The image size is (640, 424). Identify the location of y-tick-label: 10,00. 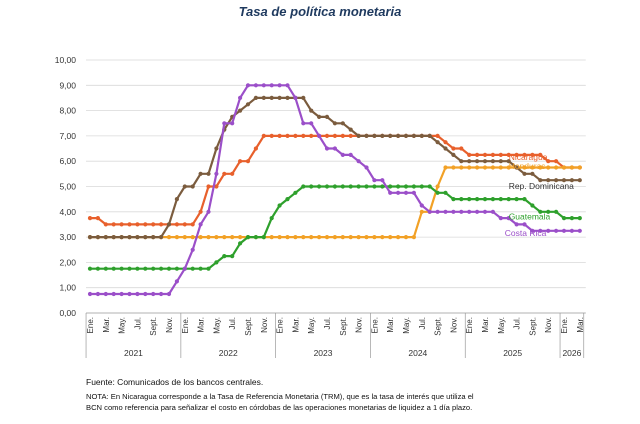
(66, 60).